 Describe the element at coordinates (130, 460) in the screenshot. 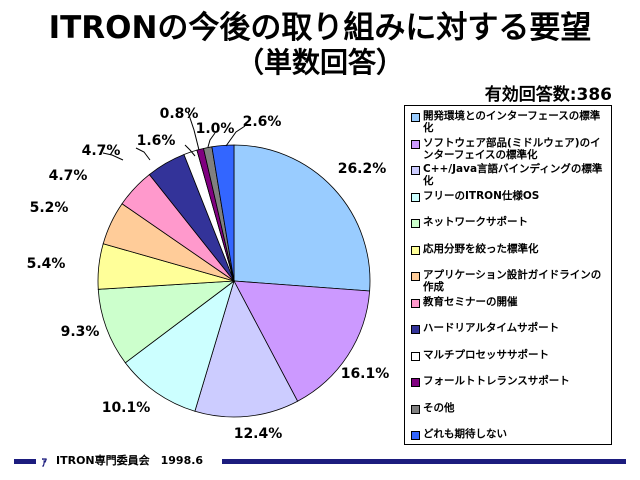

I see `footer-text: ITRON専門委員会 1998.6` at that location.